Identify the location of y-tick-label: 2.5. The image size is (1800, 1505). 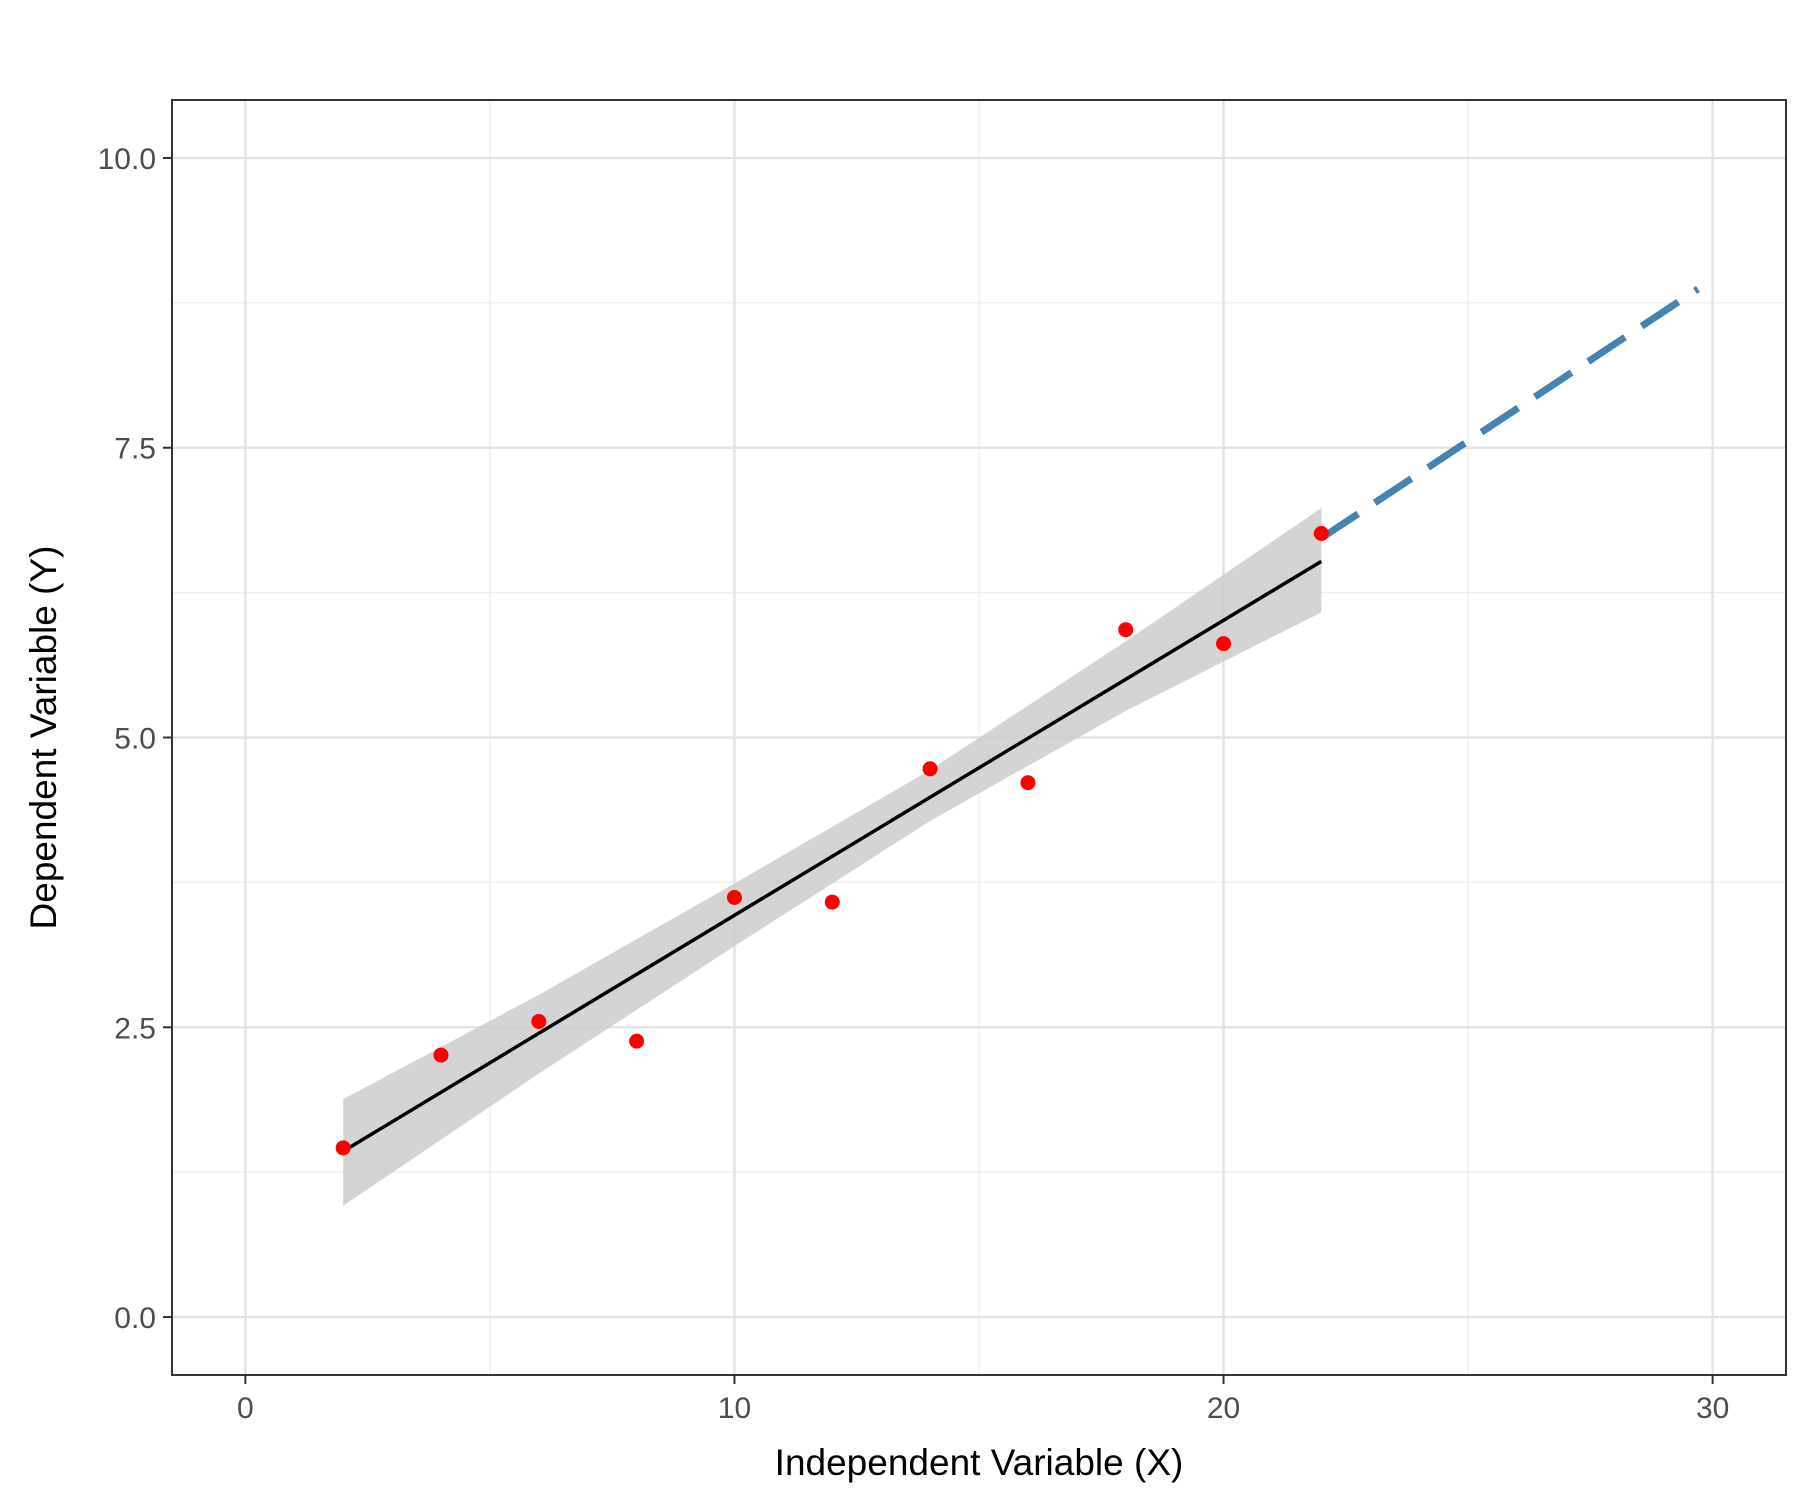
(135, 1028).